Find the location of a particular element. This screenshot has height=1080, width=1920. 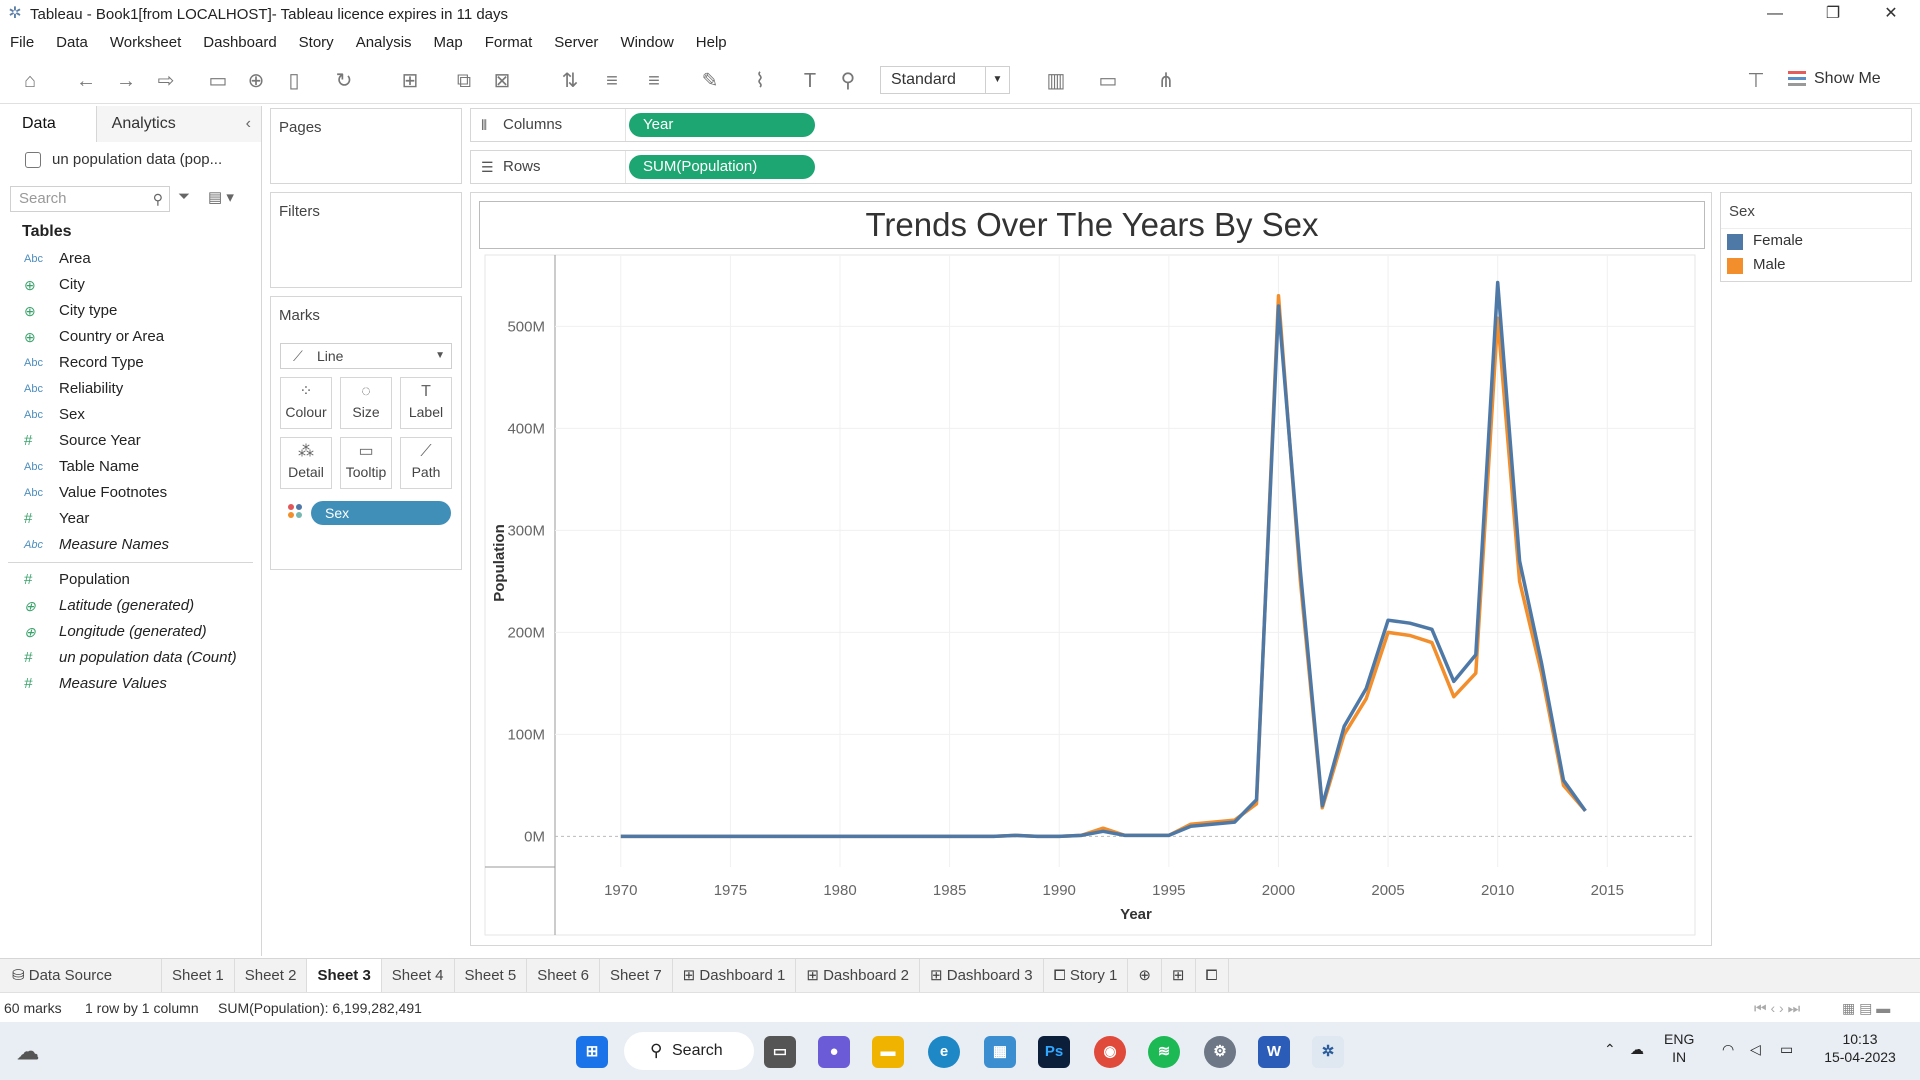

menu-data: Data is located at coordinates (72, 42).